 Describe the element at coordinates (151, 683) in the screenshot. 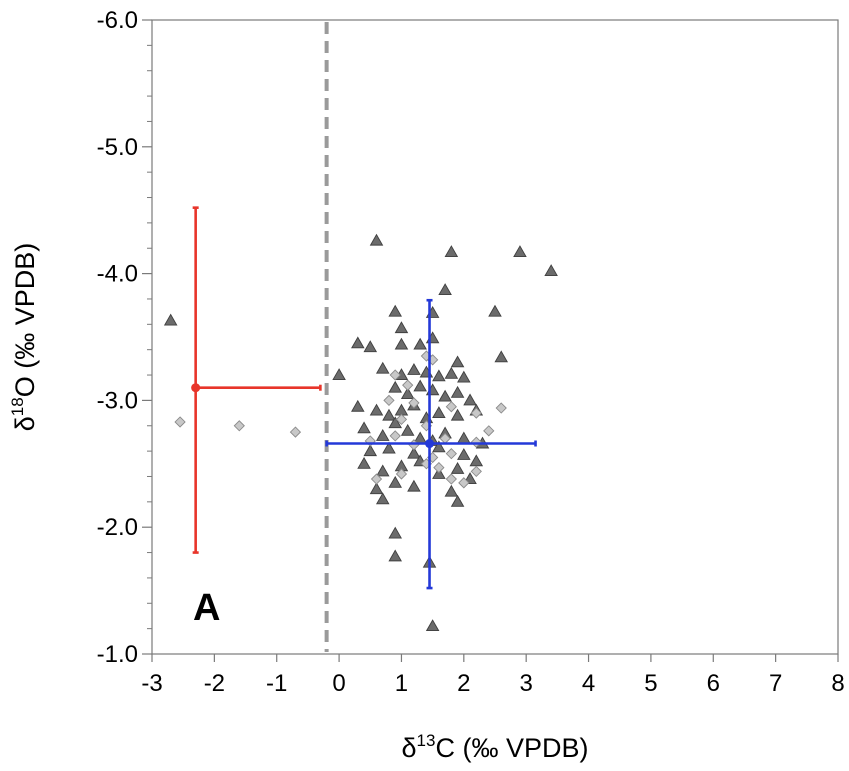

I see `x-tick-label: -3` at that location.